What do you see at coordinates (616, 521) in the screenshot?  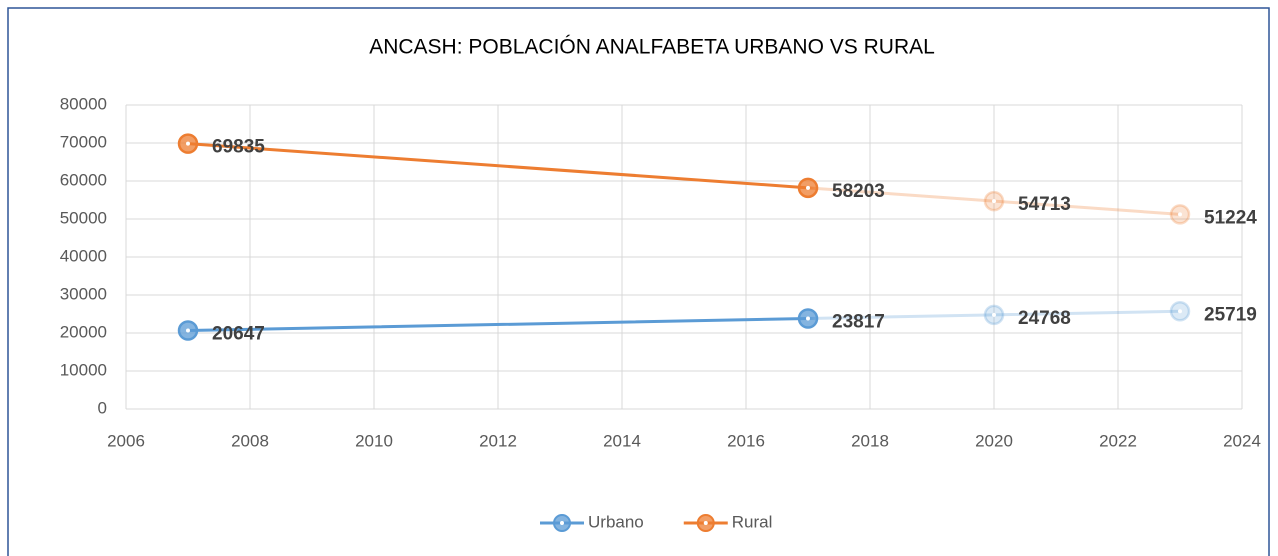 I see `legend-label: Urbano` at bounding box center [616, 521].